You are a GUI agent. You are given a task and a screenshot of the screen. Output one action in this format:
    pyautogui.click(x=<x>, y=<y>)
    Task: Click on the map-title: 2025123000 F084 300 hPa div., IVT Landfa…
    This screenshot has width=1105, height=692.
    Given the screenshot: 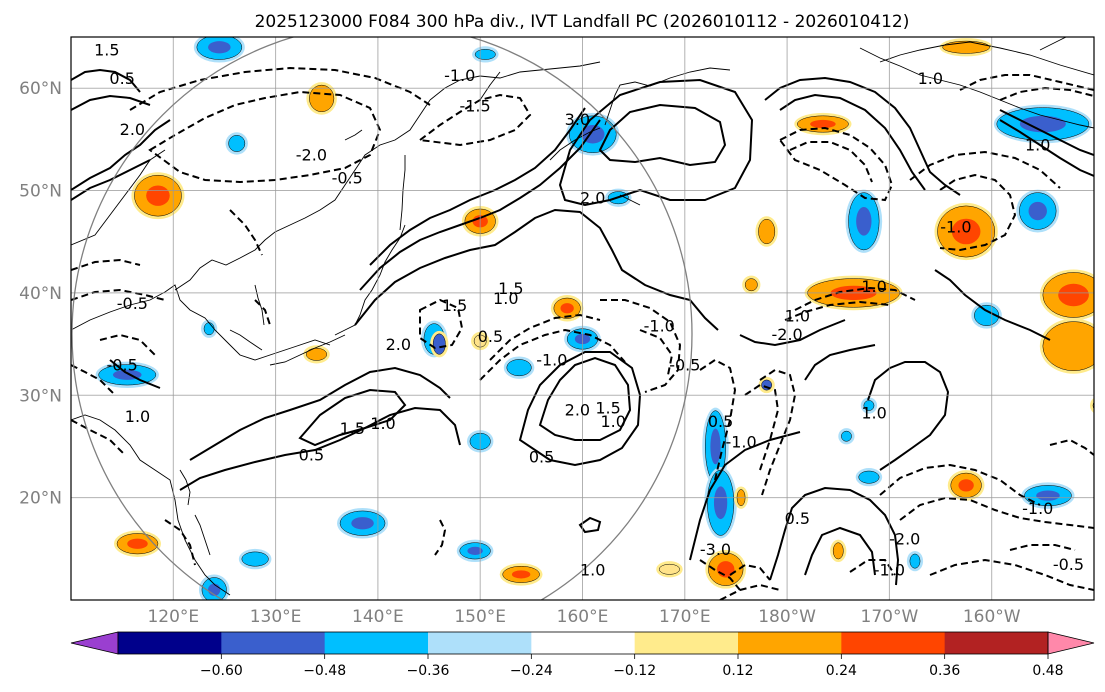 What is the action you would take?
    pyautogui.click(x=582, y=22)
    